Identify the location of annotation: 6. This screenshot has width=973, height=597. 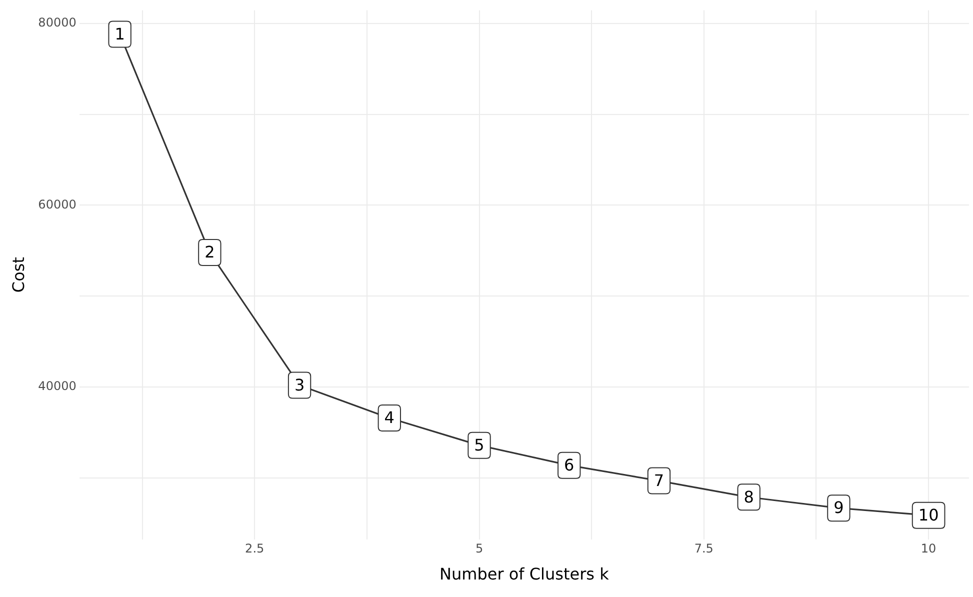
(569, 464).